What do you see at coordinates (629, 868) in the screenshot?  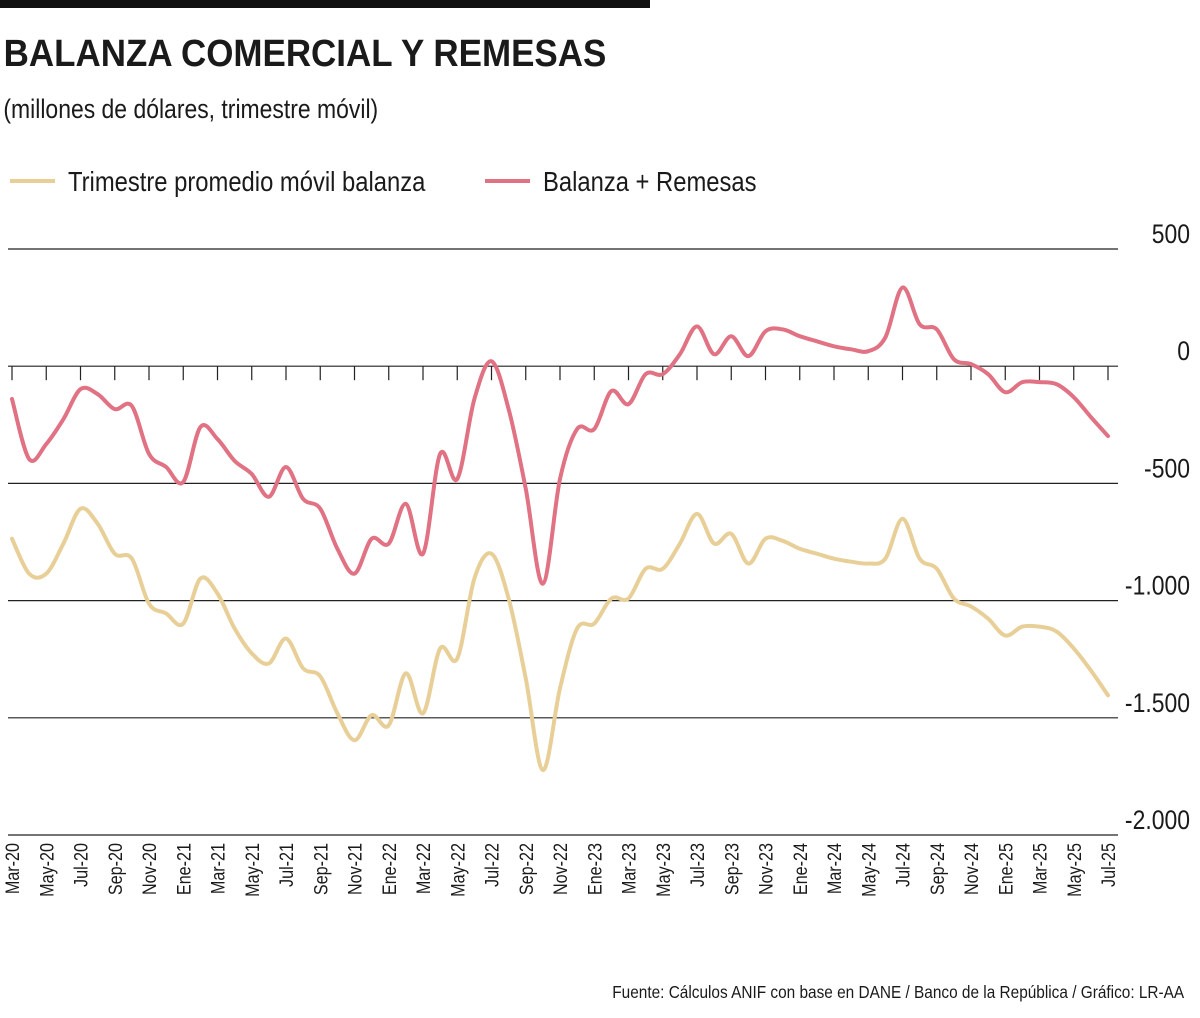 I see `x-tick-label: Mar-23` at bounding box center [629, 868].